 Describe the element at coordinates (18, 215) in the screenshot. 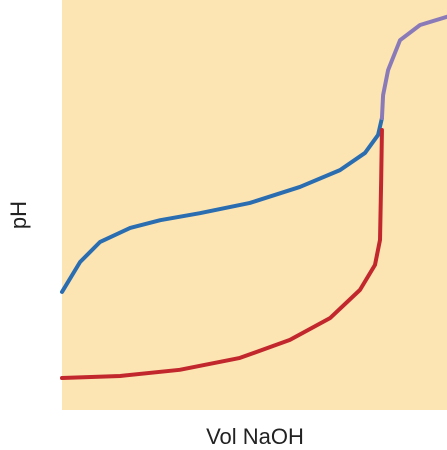

I see `y-axis-label: pH` at that location.